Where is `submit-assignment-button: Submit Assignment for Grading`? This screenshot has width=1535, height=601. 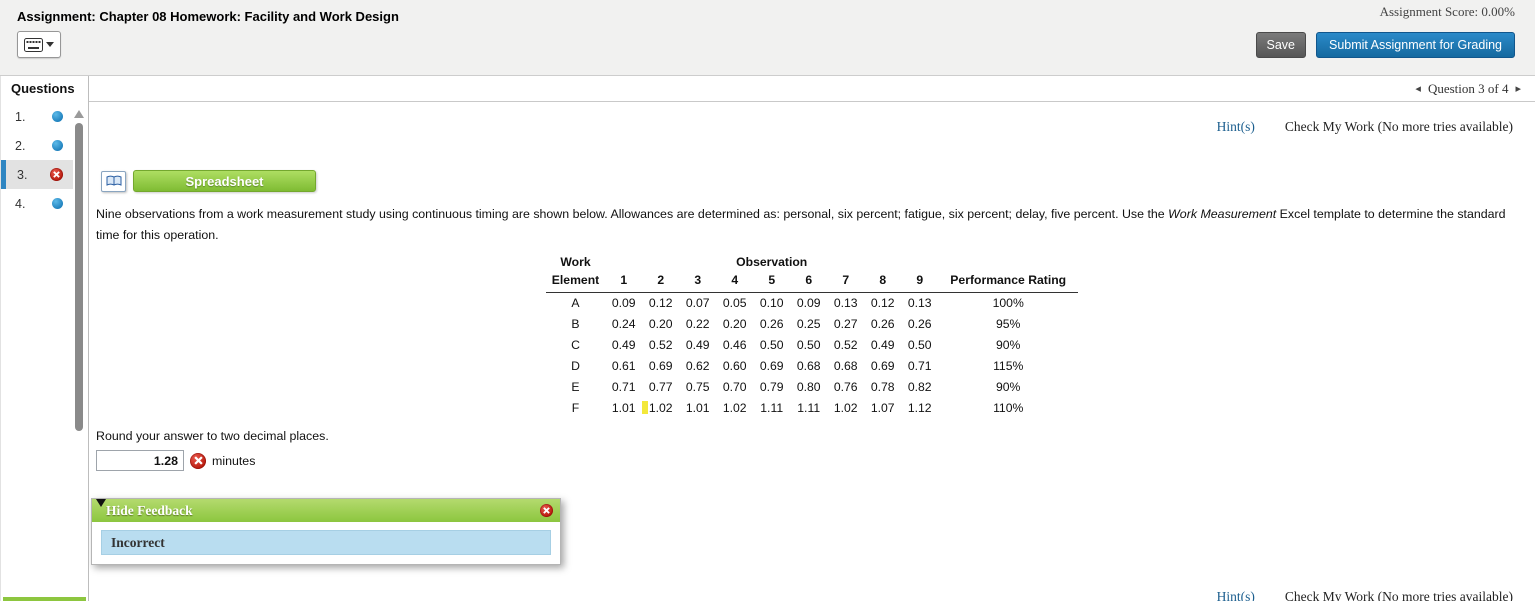 submit-assignment-button: Submit Assignment for Grading is located at coordinates (1415, 44).